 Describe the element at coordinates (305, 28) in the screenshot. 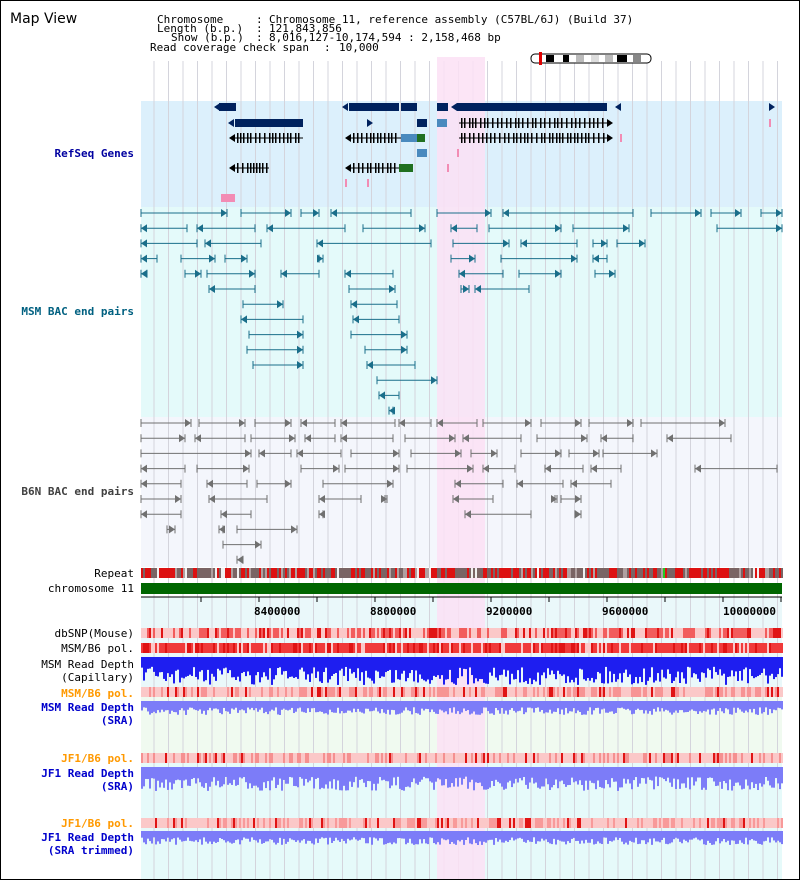

I see `header-length-value: 121,843,856` at that location.